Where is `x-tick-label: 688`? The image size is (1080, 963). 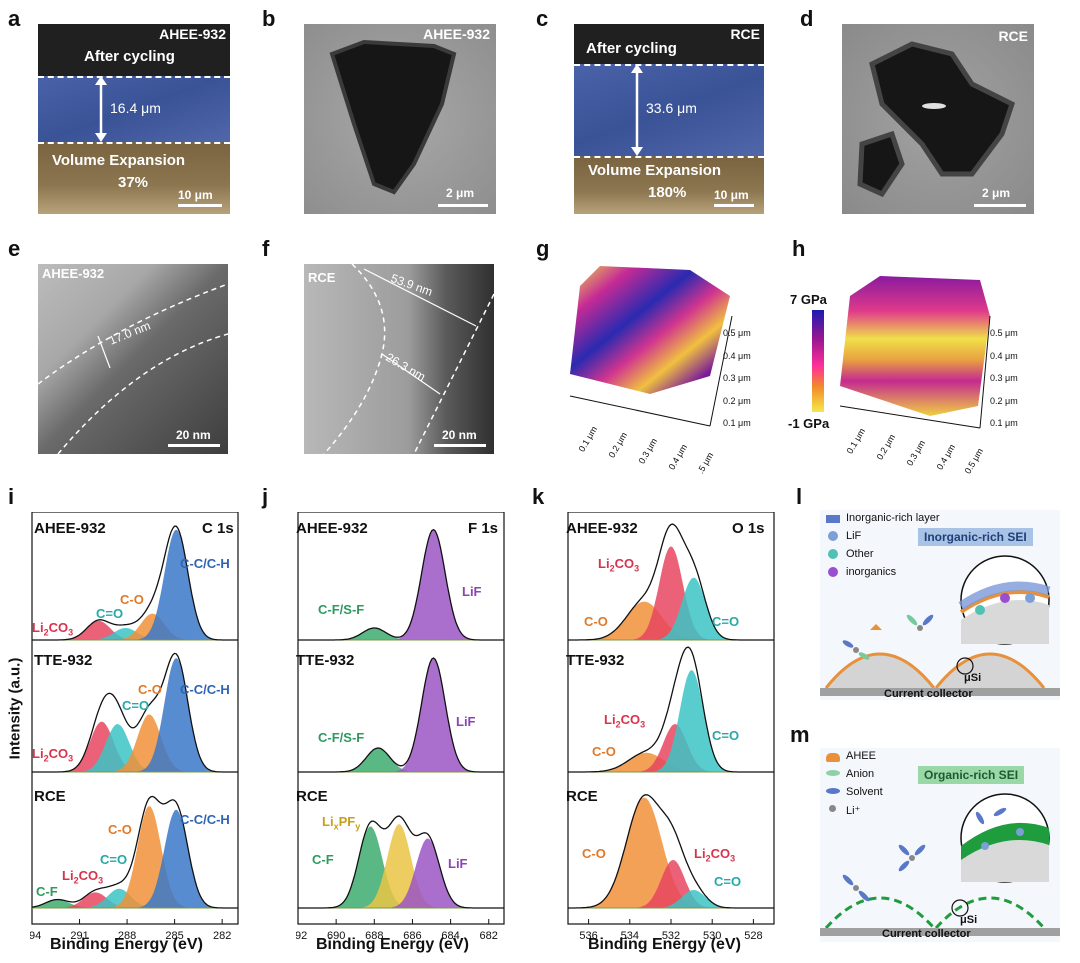
x-tick-label: 688 is located at coordinates (374, 936).